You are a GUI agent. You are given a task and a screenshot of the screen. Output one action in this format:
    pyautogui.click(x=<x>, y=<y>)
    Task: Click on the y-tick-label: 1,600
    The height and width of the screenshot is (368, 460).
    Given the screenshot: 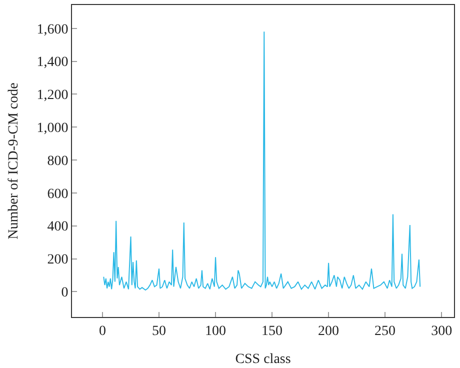 What is the action you would take?
    pyautogui.click(x=52, y=30)
    